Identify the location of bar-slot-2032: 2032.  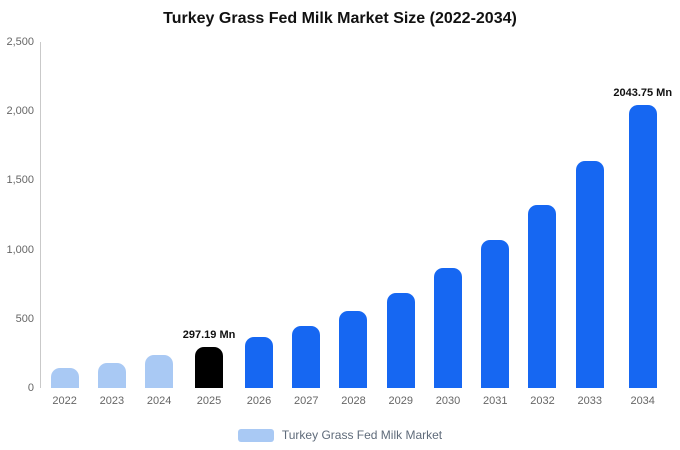
(542, 224).